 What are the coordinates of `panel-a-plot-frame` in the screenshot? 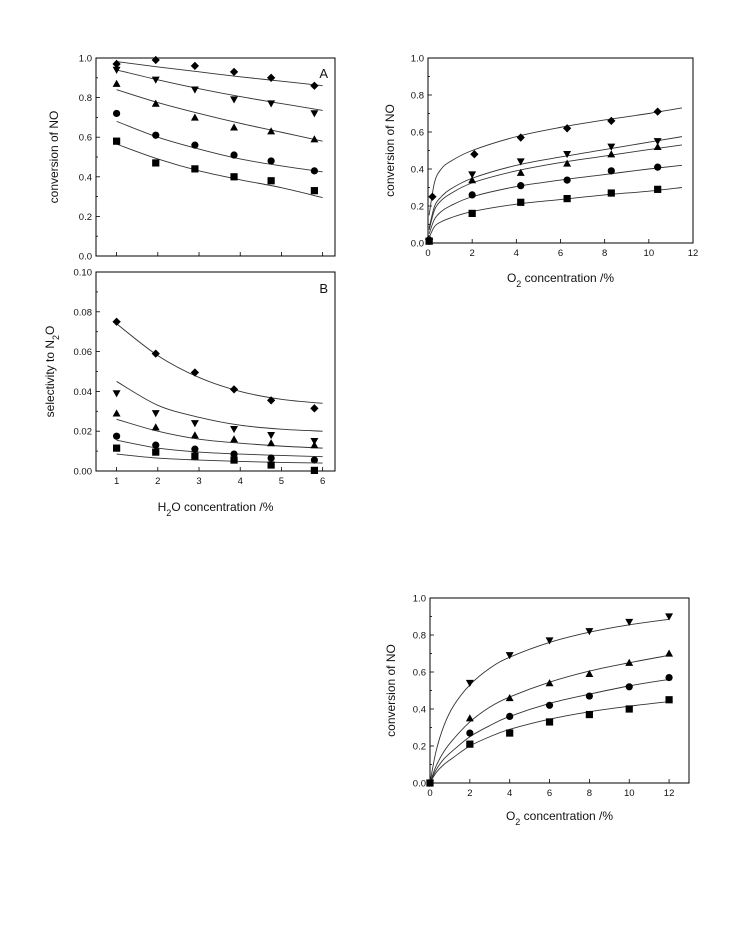 It's located at (215, 157).